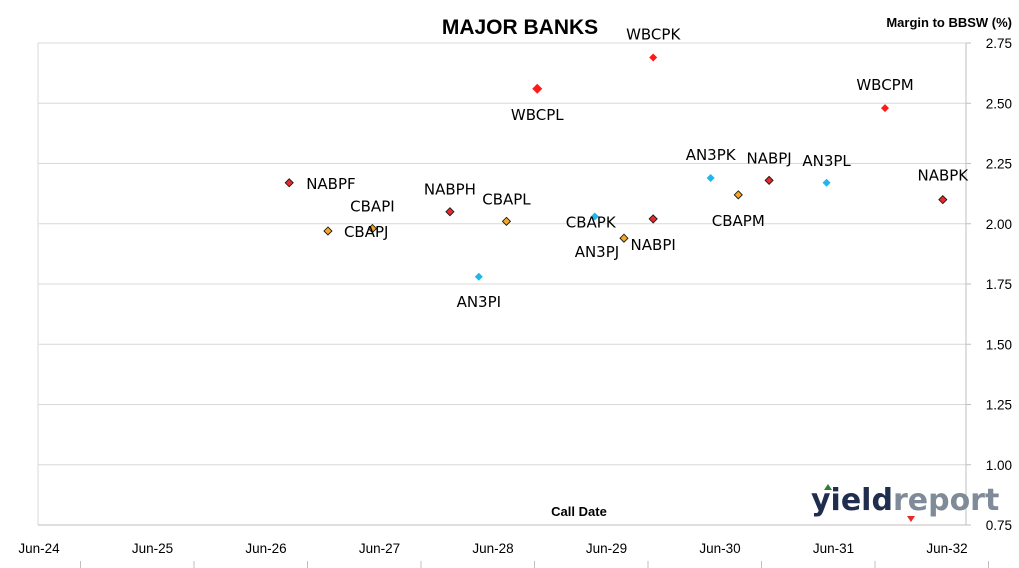 Image resolution: width=1019 pixels, height=568 pixels. Describe the element at coordinates (768, 158) in the screenshot. I see `data-label-nabpj: NABPJ` at that location.